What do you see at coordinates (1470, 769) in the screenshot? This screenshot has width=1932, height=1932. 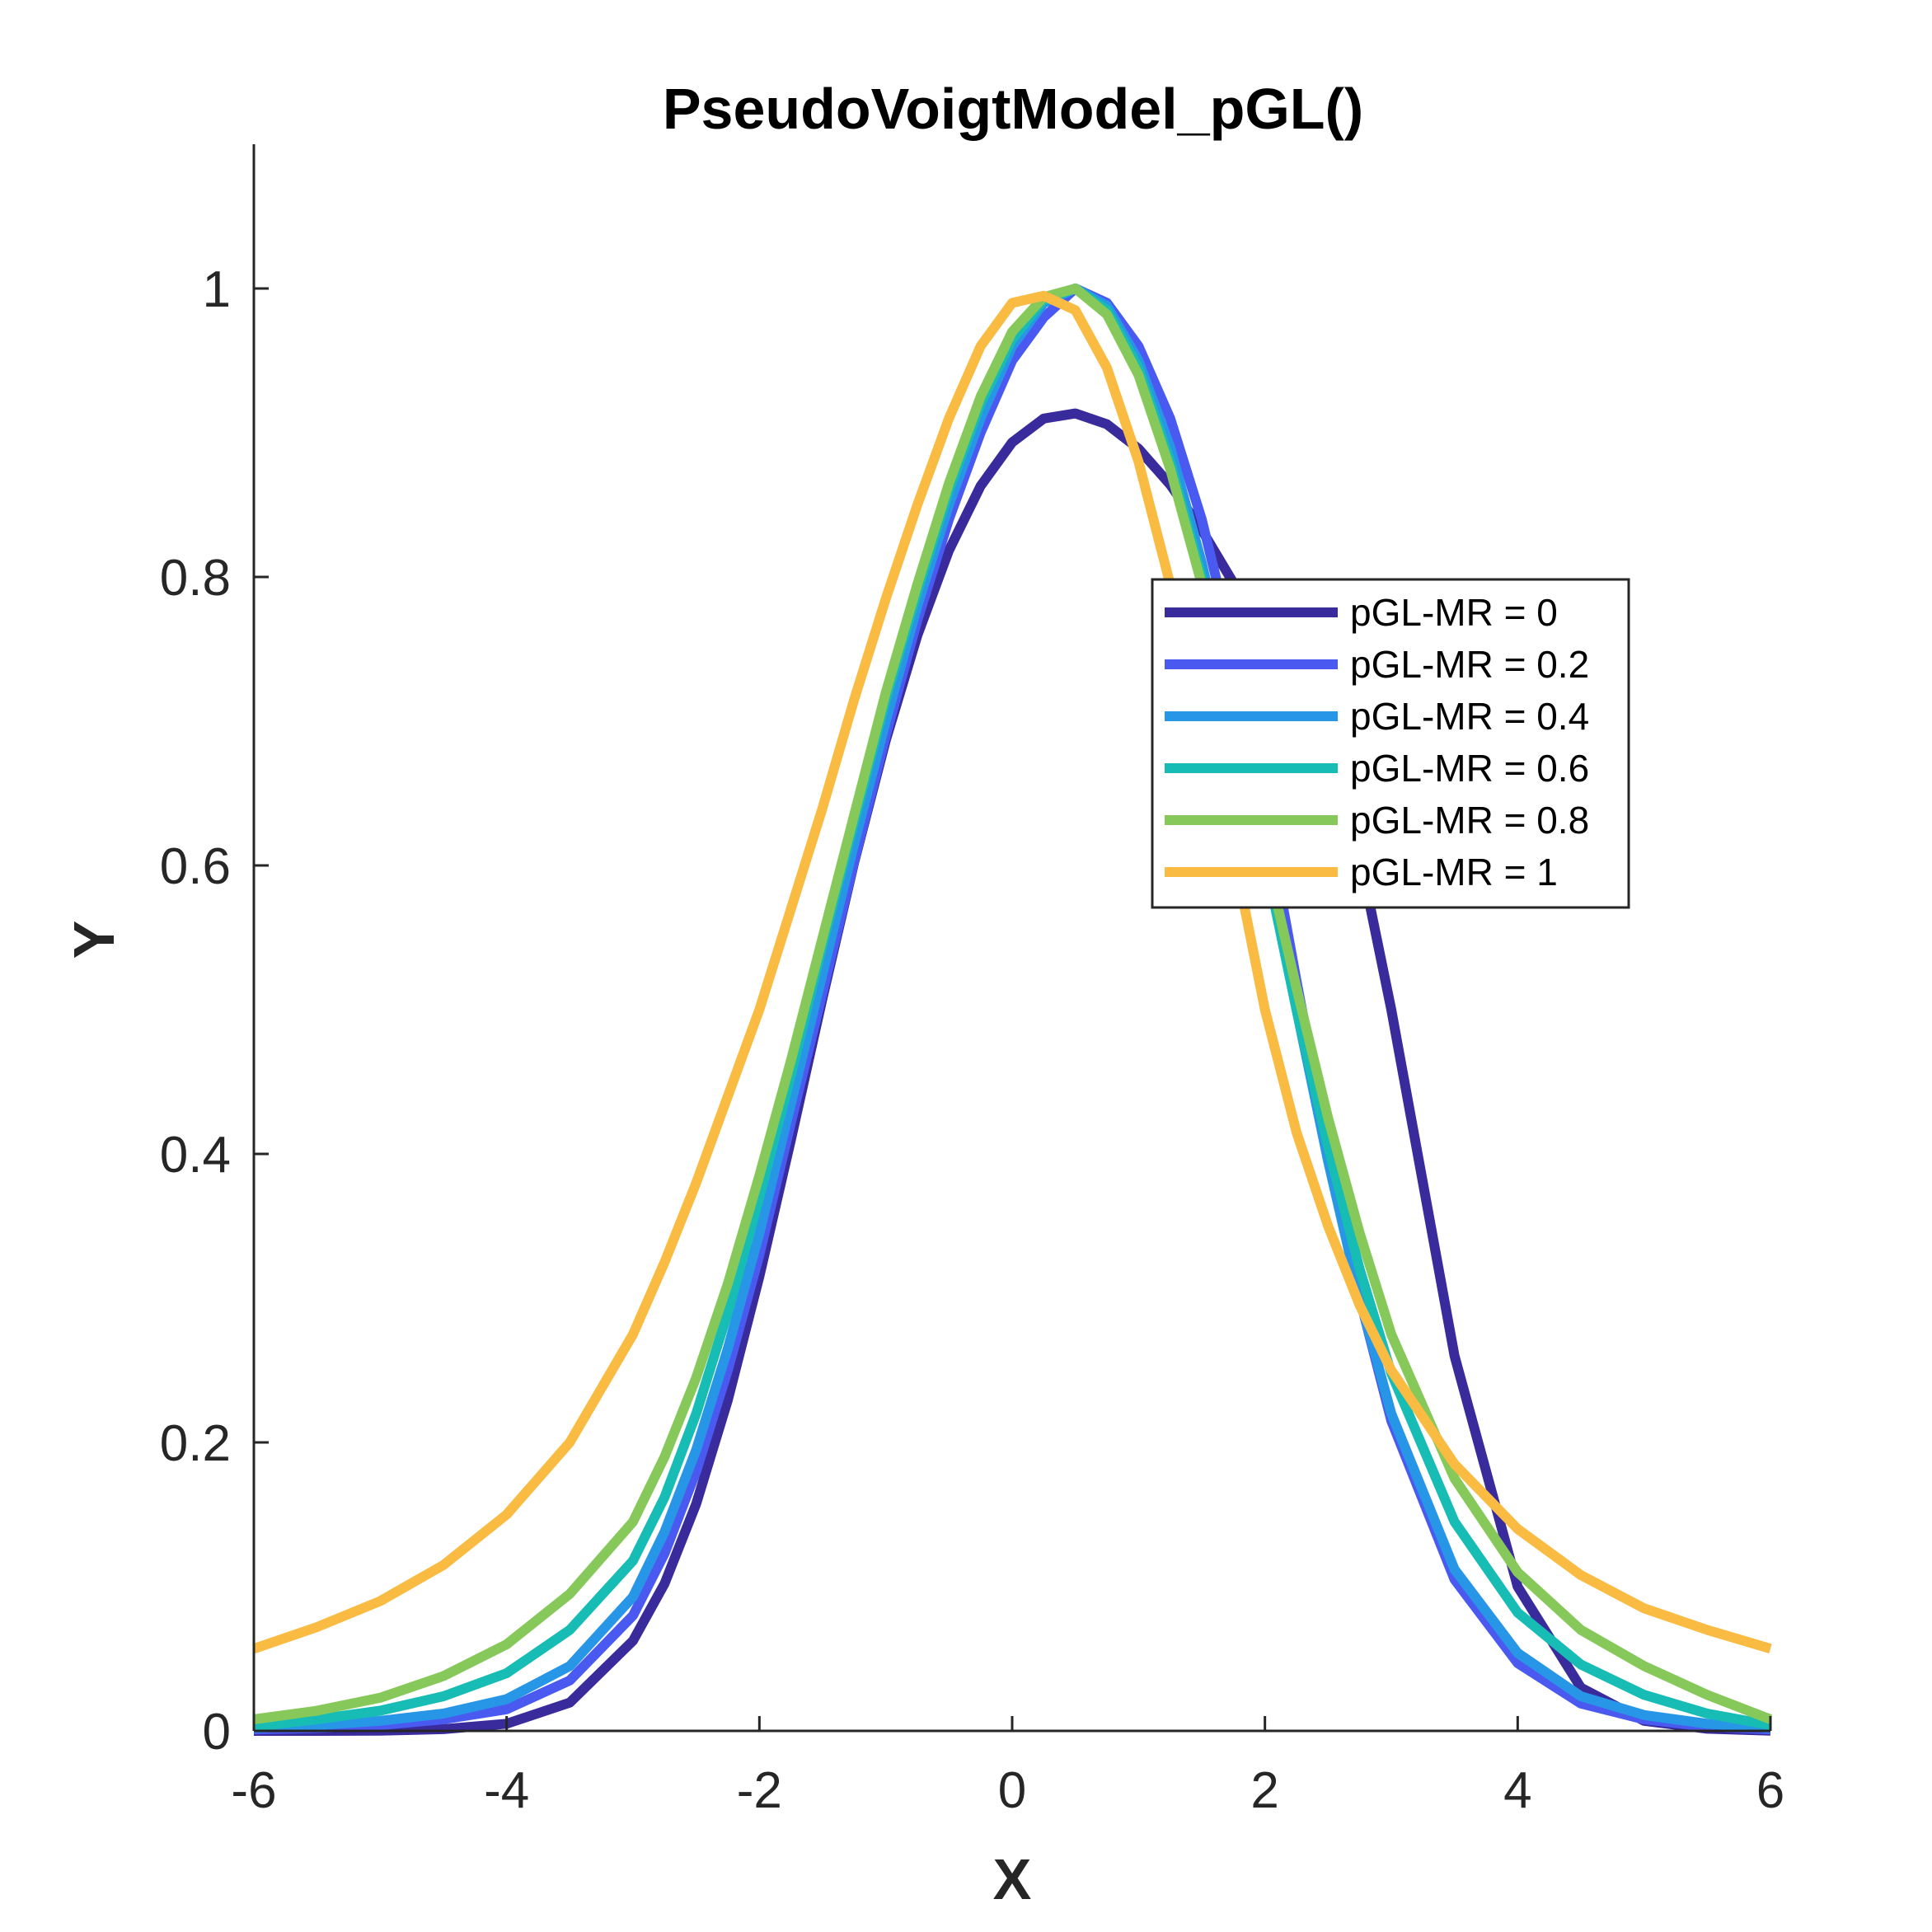 I see `legend-label-3: pGL-MR = 0.6` at bounding box center [1470, 769].